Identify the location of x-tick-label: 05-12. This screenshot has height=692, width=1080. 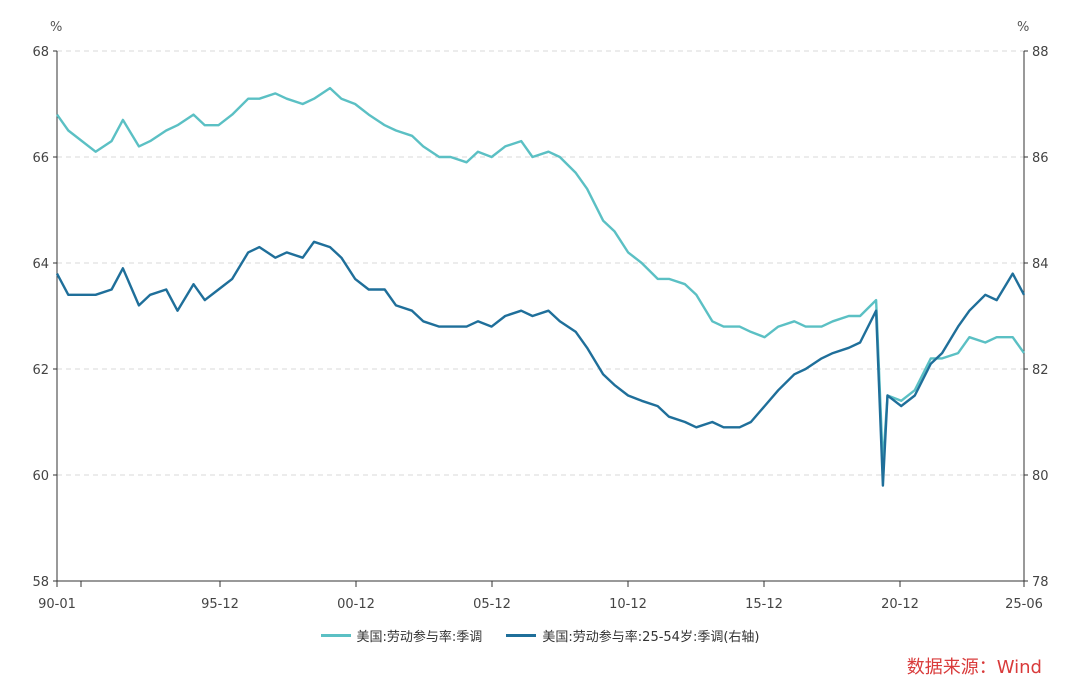
(492, 604).